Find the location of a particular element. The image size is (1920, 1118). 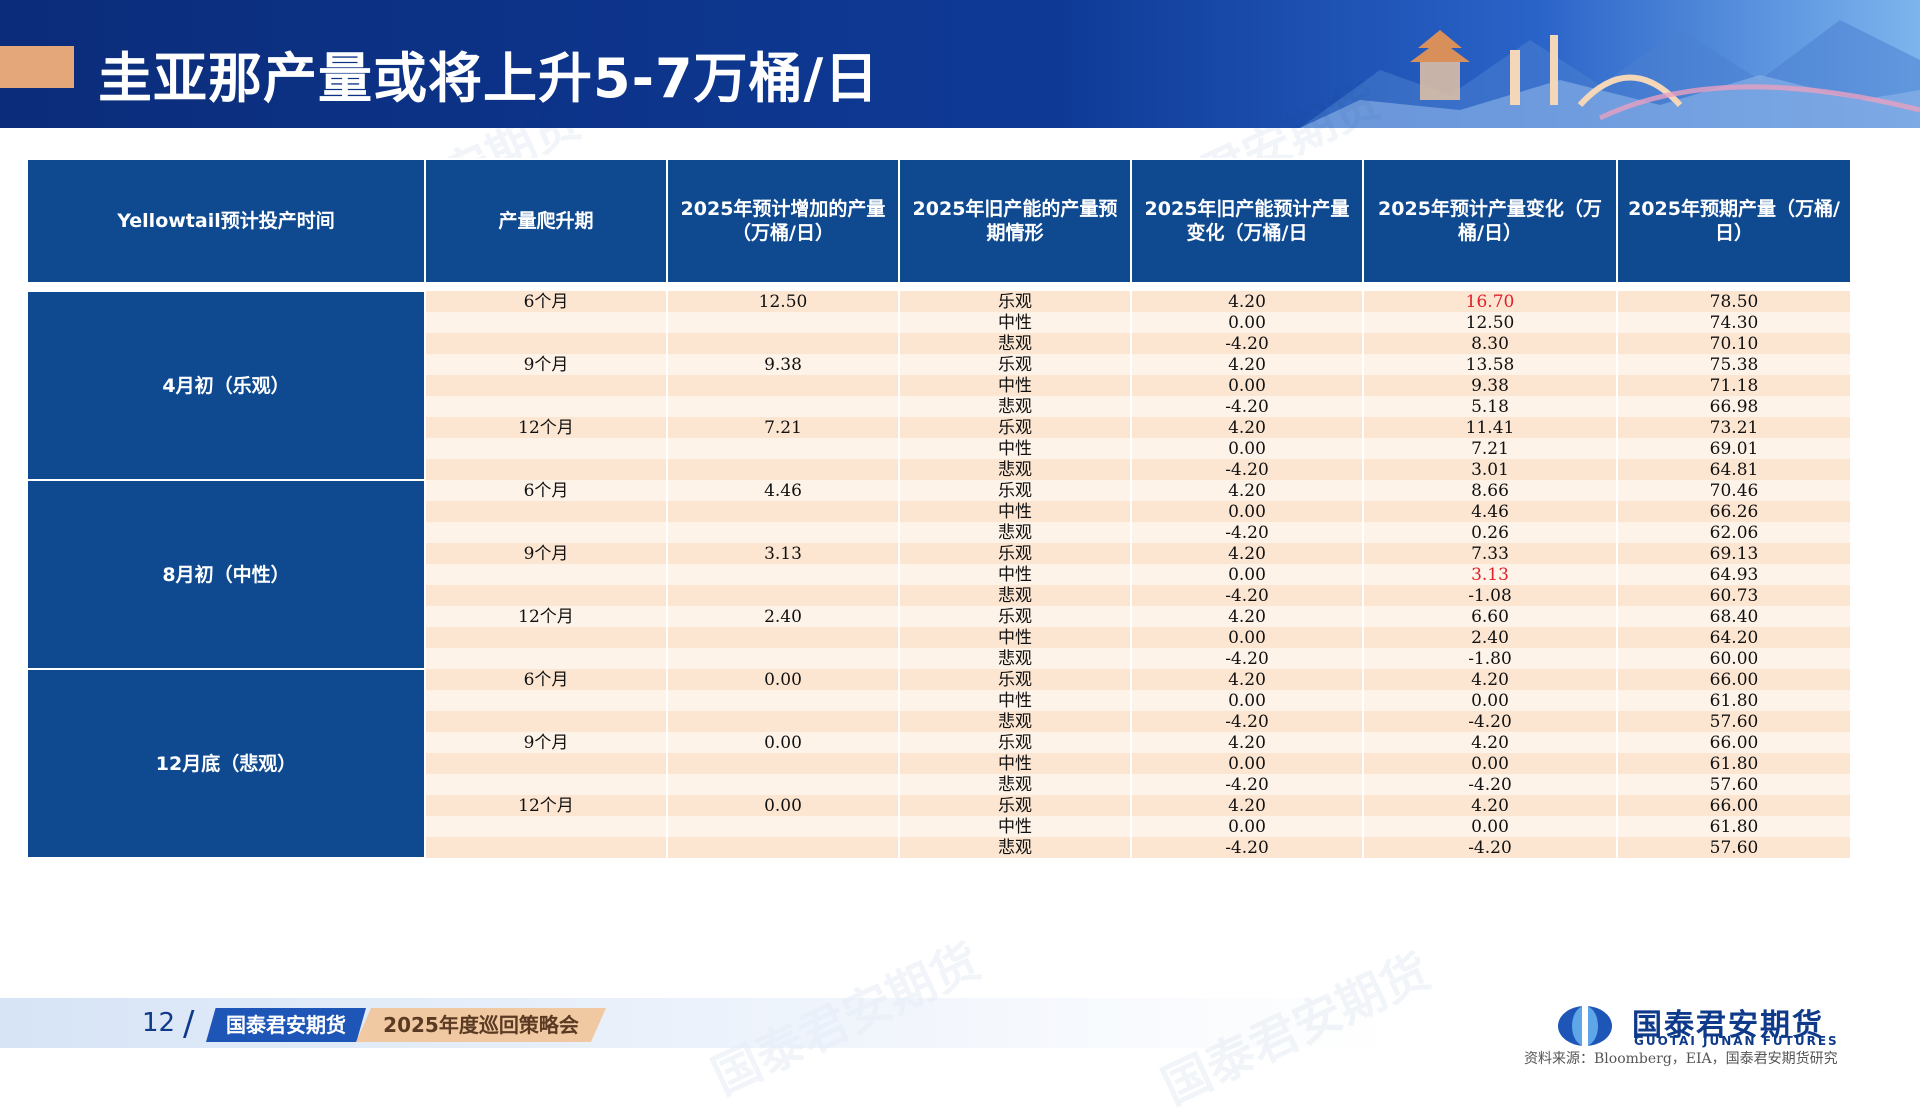

cell-added: 7.21 is located at coordinates (783, 427).